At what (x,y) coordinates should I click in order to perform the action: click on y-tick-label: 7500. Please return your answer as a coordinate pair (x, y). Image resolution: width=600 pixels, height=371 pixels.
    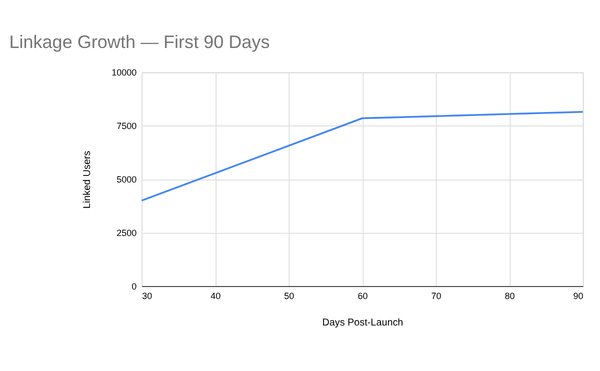
    Looking at the image, I should click on (126, 125).